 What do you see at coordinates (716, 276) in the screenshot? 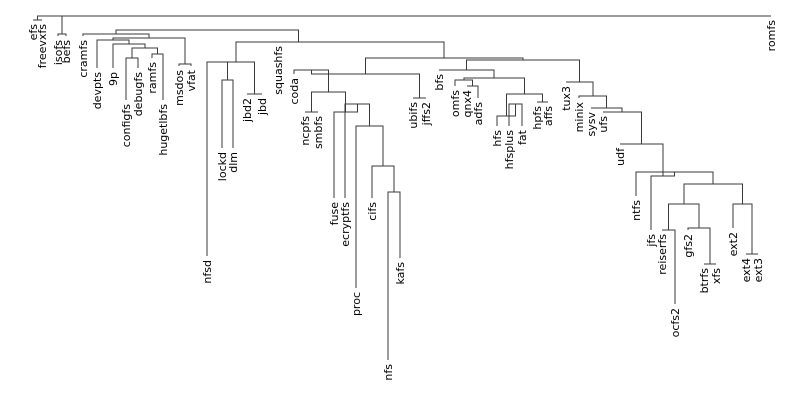
I see `leaf-label-xfs: xfs` at bounding box center [716, 276].